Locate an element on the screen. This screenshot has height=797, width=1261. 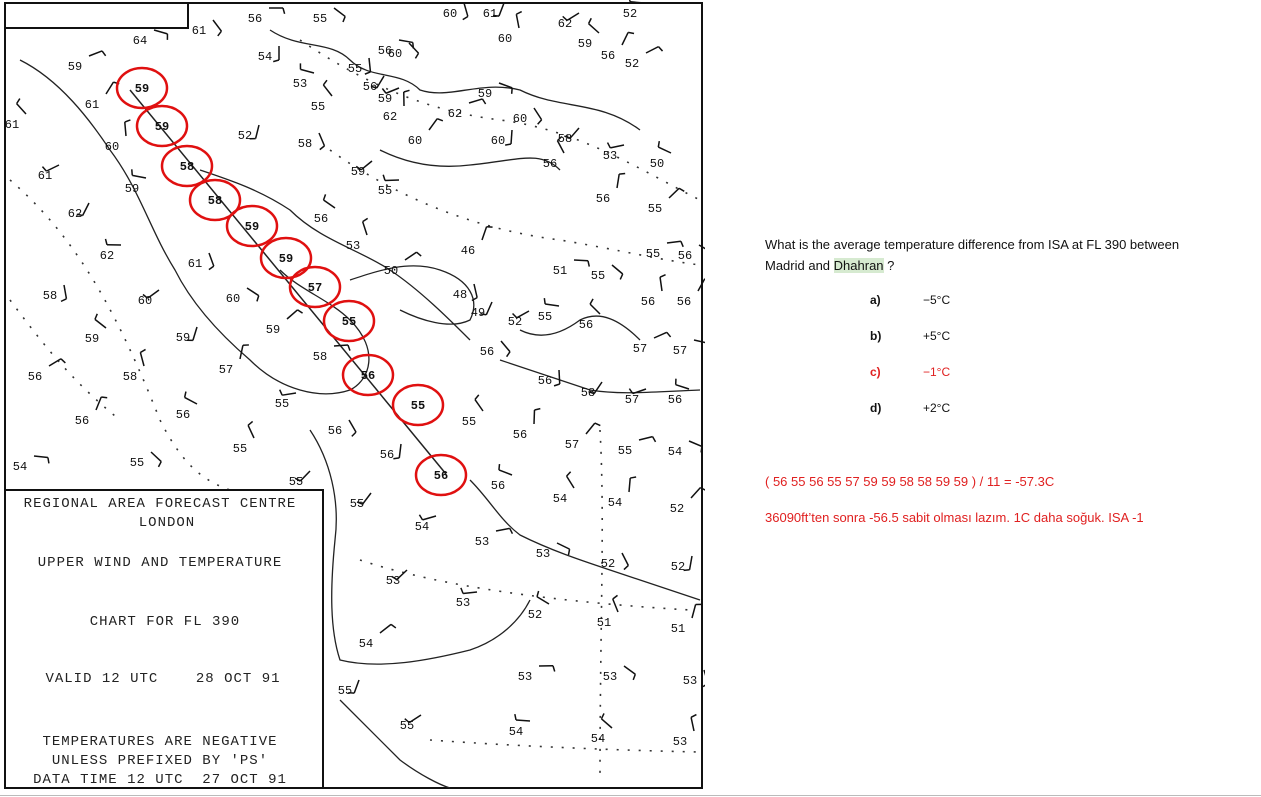
temperature-label: 48 is located at coordinates (460, 295).